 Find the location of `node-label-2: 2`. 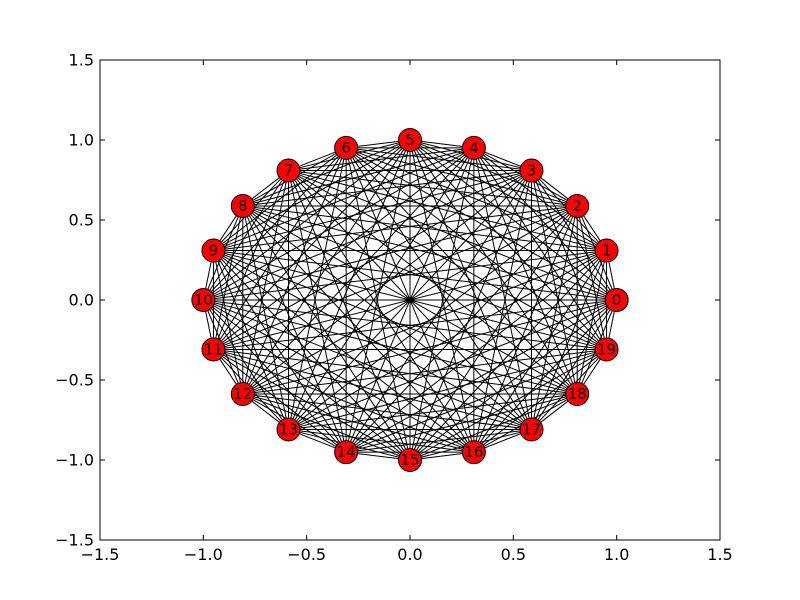

node-label-2: 2 is located at coordinates (577, 206).